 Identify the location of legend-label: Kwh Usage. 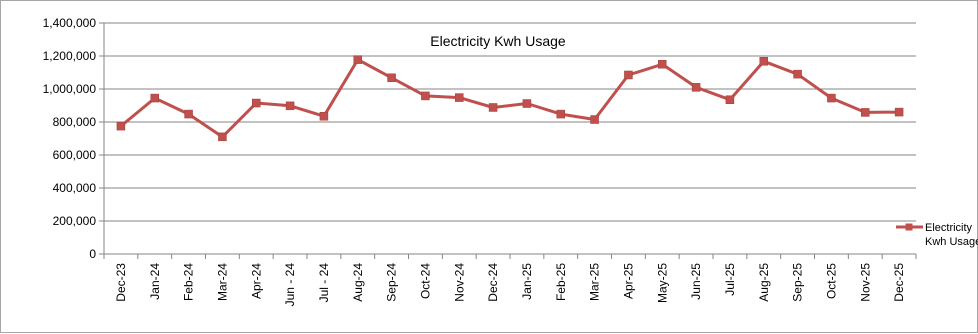
(951, 242).